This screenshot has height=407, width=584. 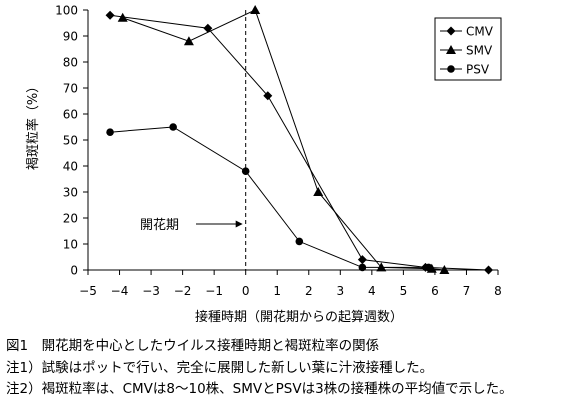 I want to click on annotation-label: 開花期, so click(x=159, y=225).